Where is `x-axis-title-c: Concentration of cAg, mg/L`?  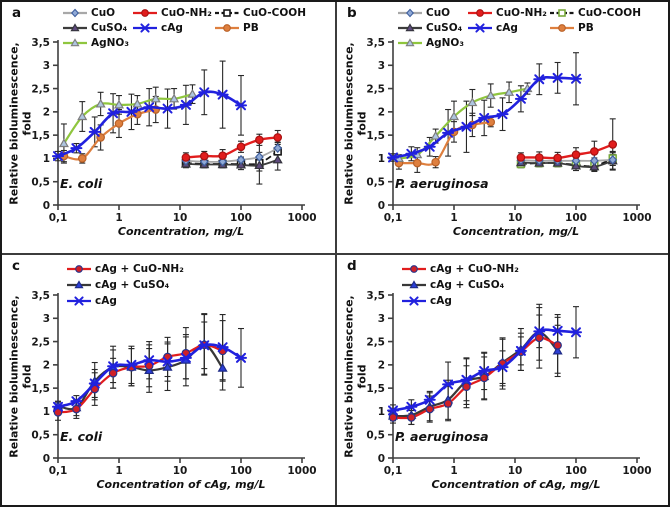
x-axis-title-c: Concentration of cAg, mg/L is located at coordinates (181, 484).